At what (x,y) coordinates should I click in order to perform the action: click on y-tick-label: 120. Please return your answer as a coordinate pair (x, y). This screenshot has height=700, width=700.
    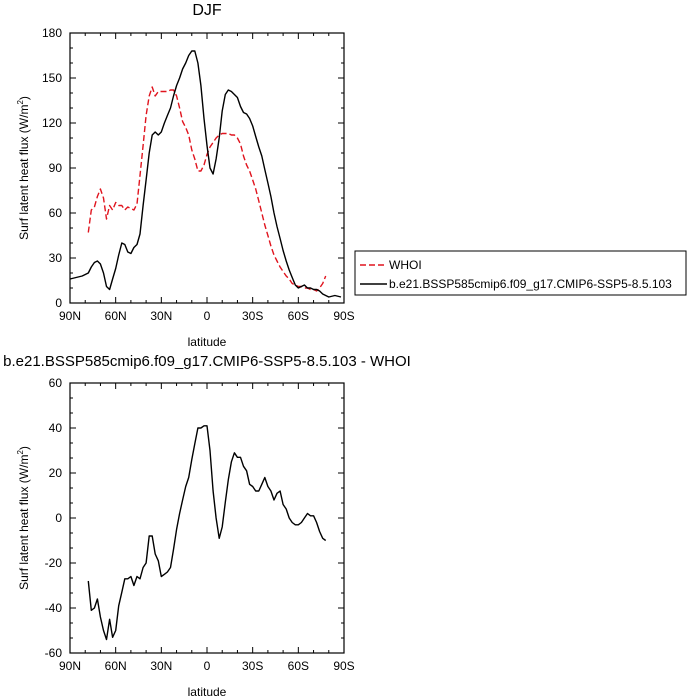
    Looking at the image, I should click on (52, 123).